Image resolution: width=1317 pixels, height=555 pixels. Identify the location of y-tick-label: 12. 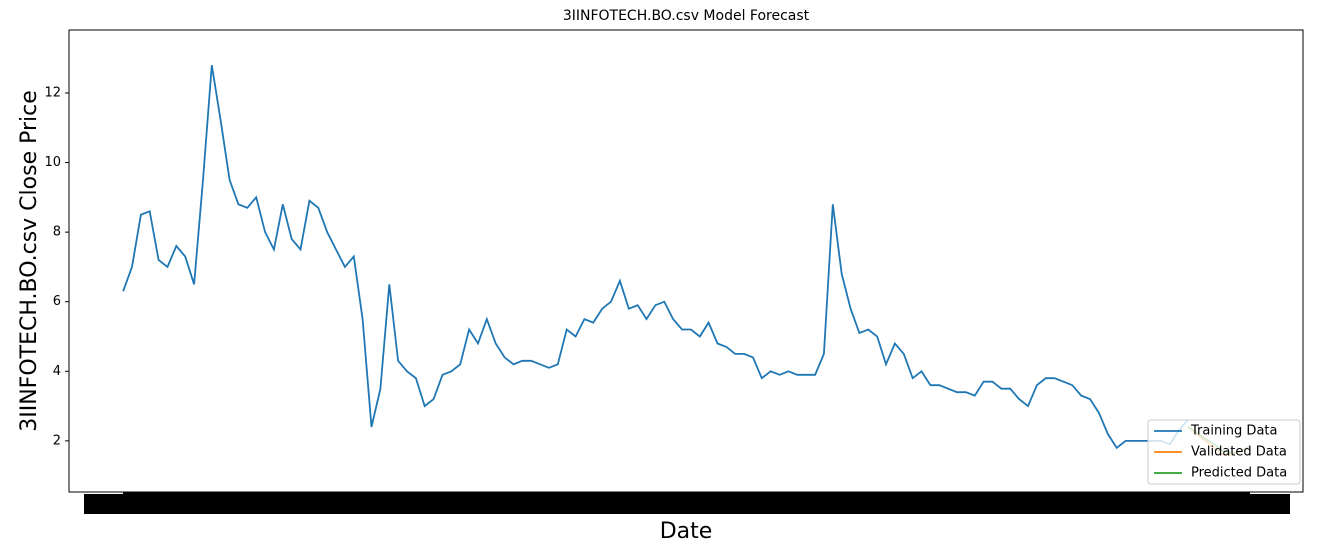
(52, 92).